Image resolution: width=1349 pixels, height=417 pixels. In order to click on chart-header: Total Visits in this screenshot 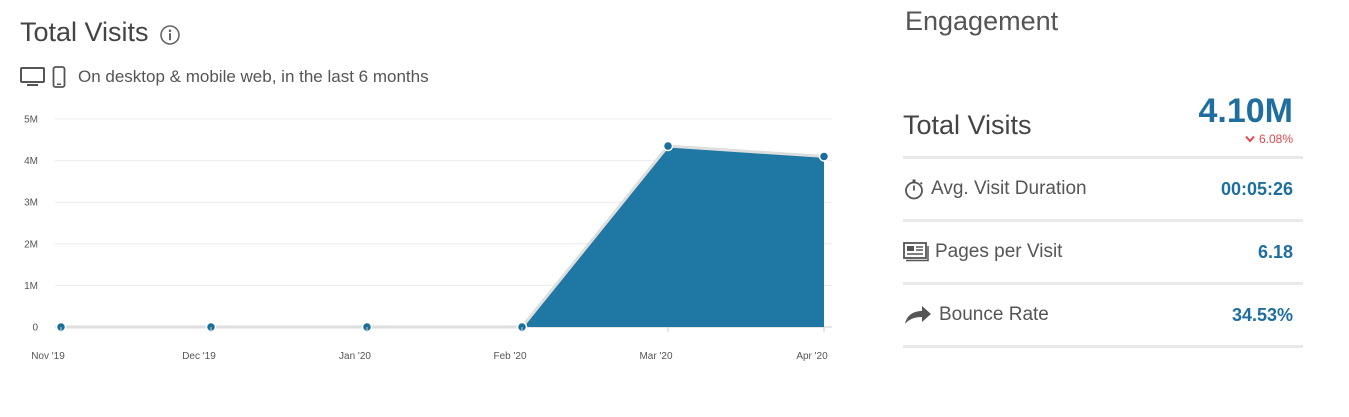, I will do `click(100, 32)`.